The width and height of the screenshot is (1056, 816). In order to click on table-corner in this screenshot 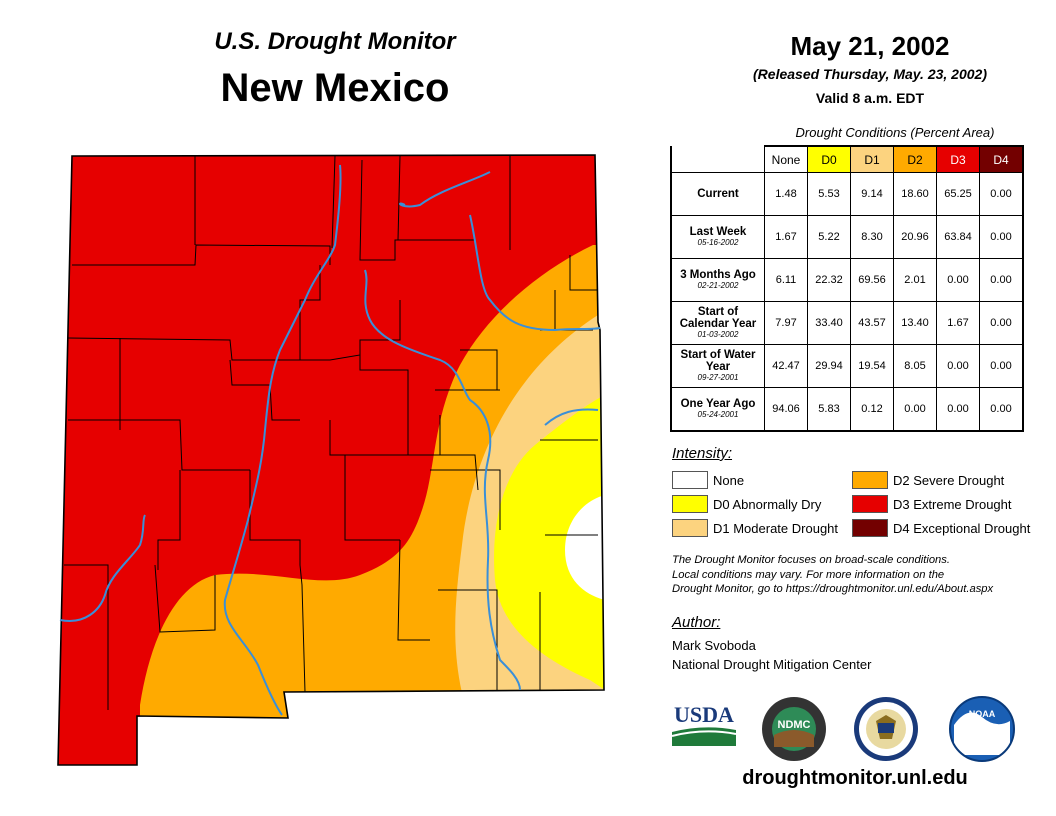, I will do `click(718, 159)`.